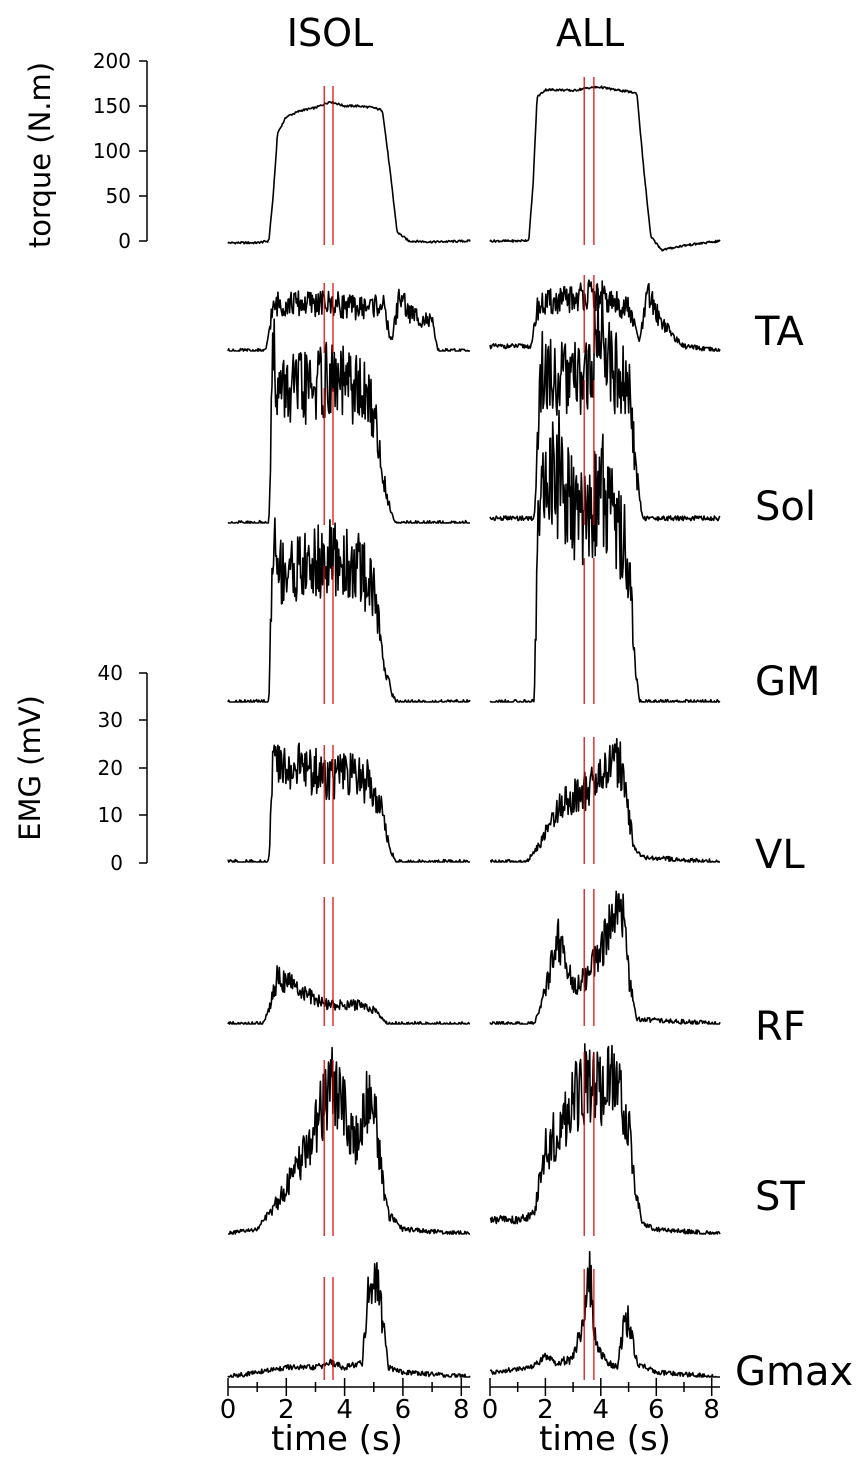  What do you see at coordinates (349, 802) in the screenshot?
I see `trace-vl-isol` at bounding box center [349, 802].